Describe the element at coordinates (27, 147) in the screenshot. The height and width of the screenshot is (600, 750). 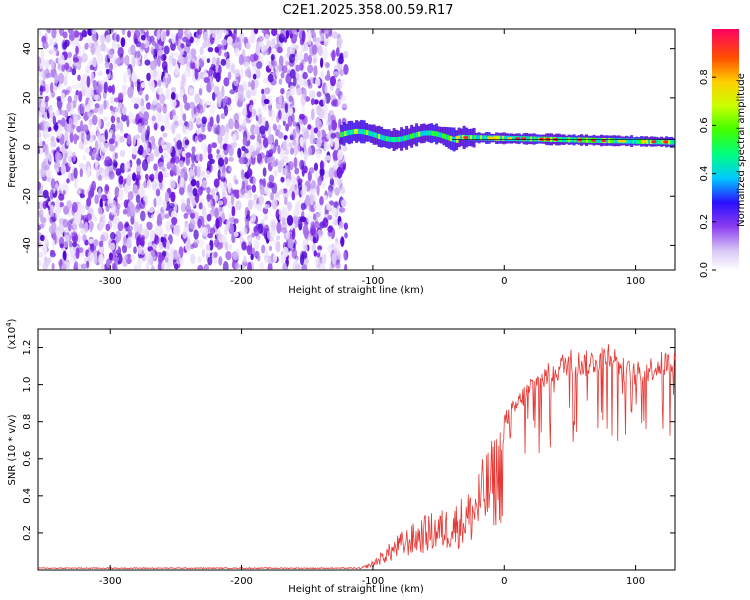
I see `spectrogram-y-tick-label: 0` at that location.